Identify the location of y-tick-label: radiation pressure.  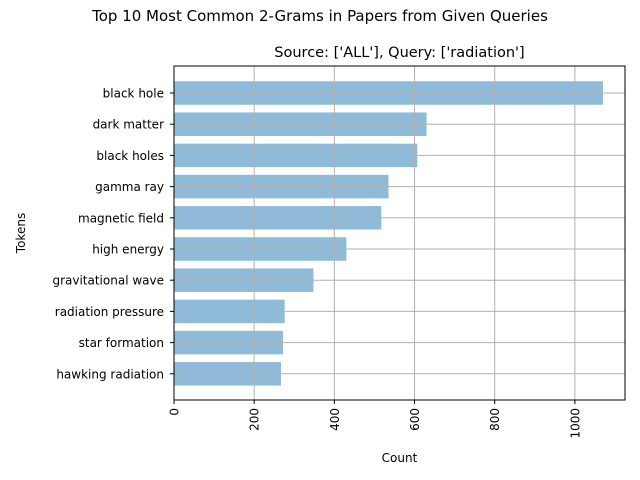
(109, 312).